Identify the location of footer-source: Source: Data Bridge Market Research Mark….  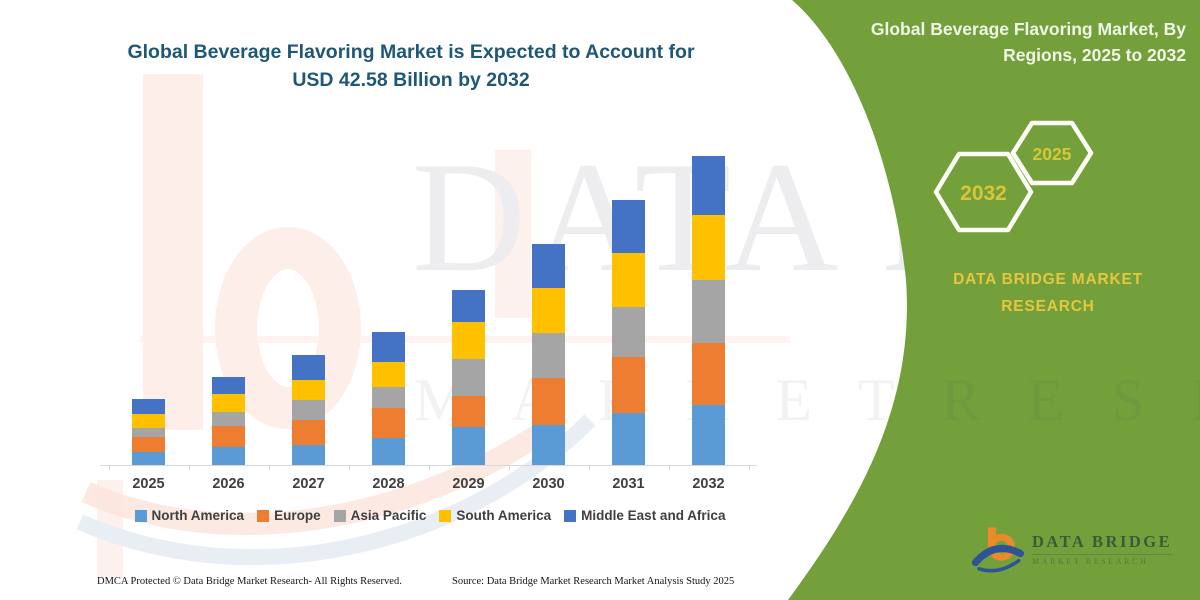
(593, 581).